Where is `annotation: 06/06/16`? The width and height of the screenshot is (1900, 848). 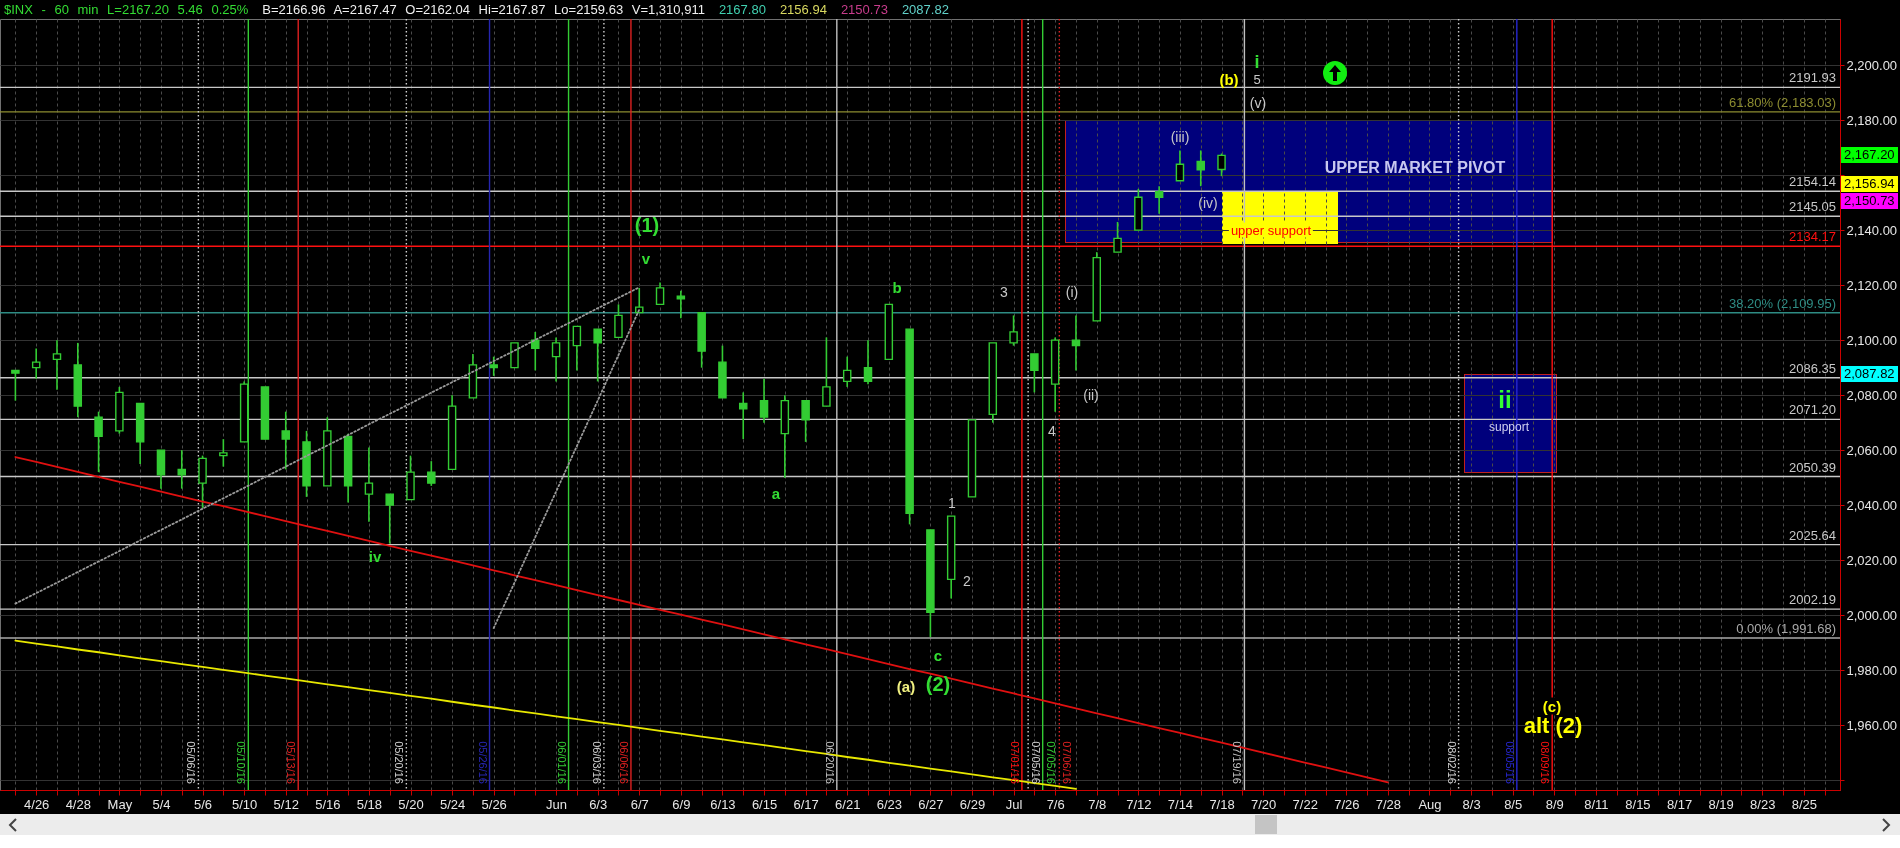 annotation: 06/06/16 is located at coordinates (623, 762).